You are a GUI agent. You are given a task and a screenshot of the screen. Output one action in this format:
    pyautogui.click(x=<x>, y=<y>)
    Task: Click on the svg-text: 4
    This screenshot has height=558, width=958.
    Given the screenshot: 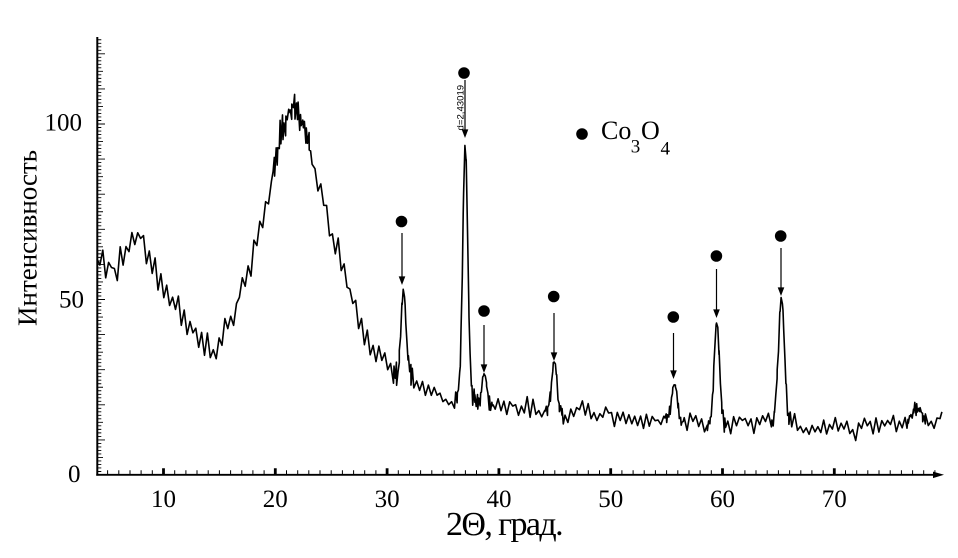 What is the action you would take?
    pyautogui.click(x=666, y=149)
    